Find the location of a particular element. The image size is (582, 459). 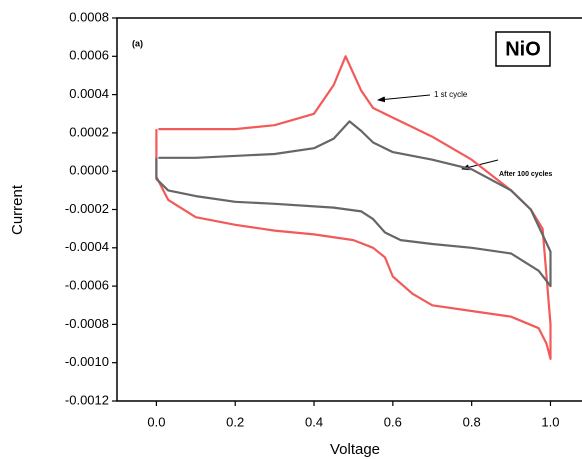

panel-label: (a) is located at coordinates (137, 43).